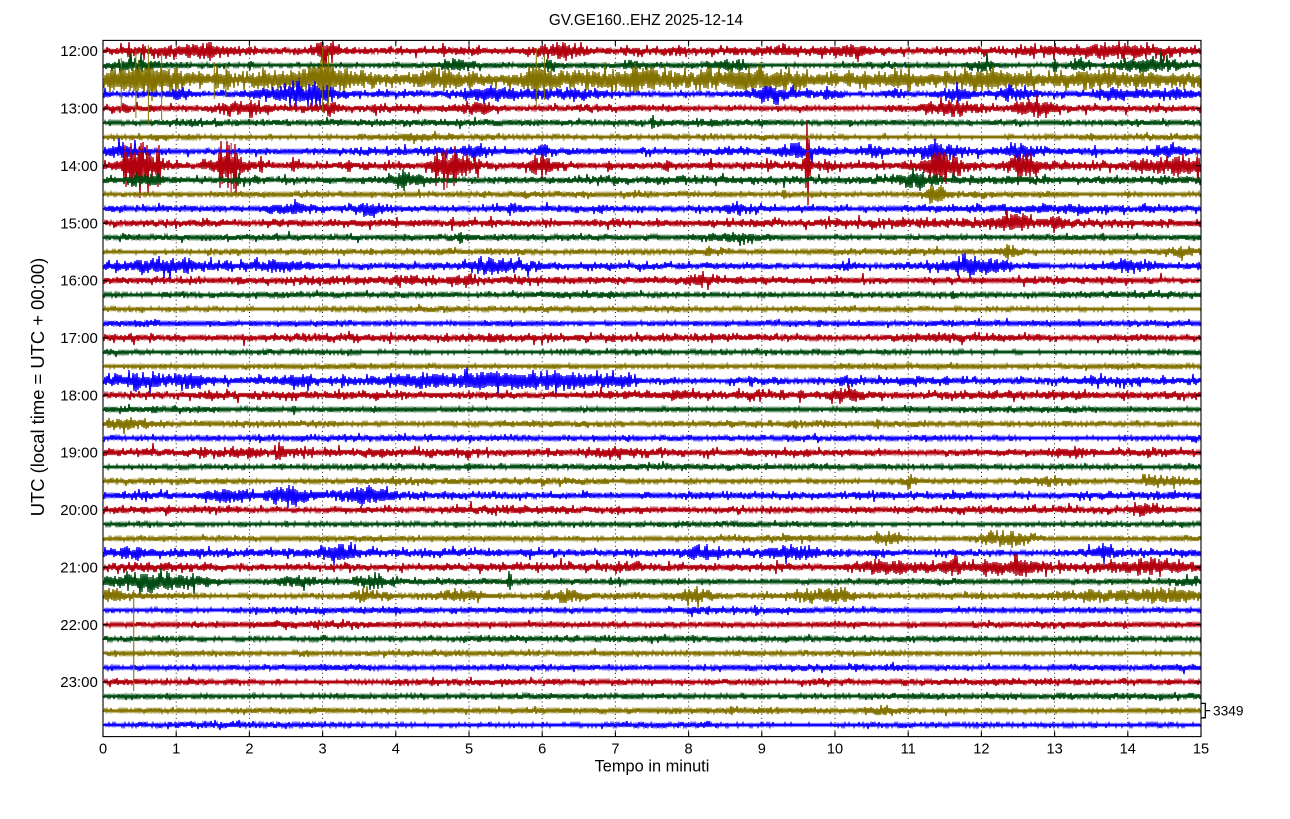 This screenshot has width=1290, height=819. What do you see at coordinates (37, 387) in the screenshot?
I see `svg-text: UTC (local time = UTC + 00:00)` at bounding box center [37, 387].